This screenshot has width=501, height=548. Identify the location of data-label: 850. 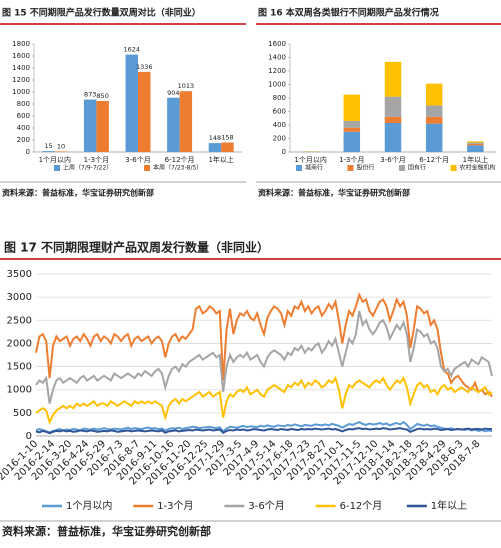
(102, 96).